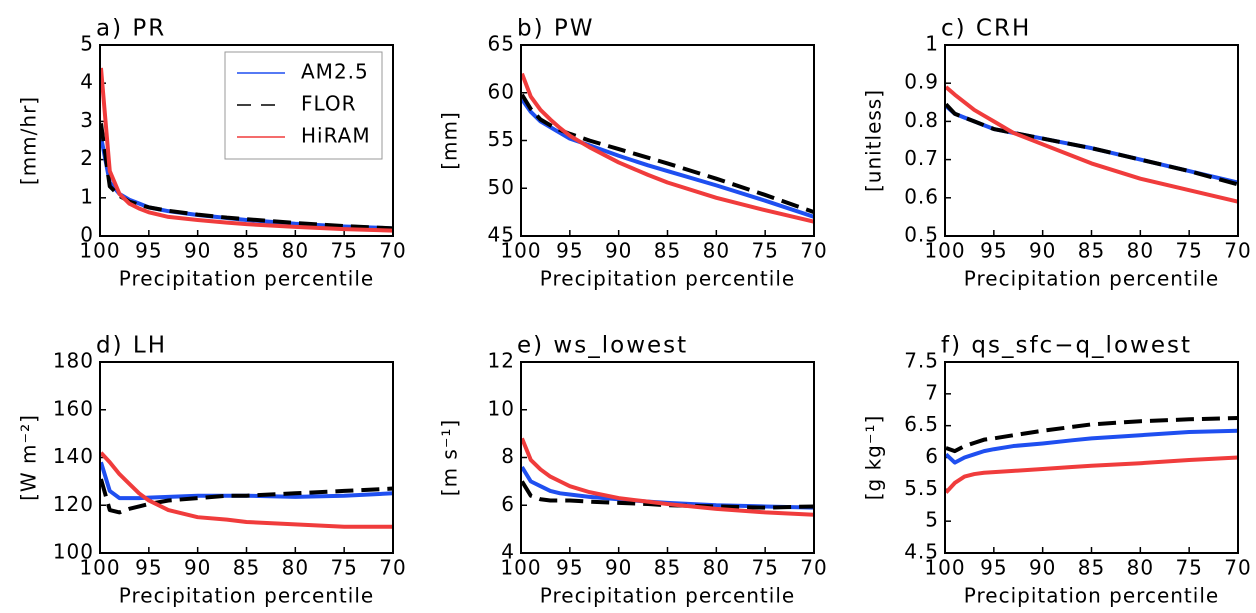 The height and width of the screenshot is (613, 1256). Describe the element at coordinates (921, 552) in the screenshot. I see `y-tick-label: 4.5` at that location.